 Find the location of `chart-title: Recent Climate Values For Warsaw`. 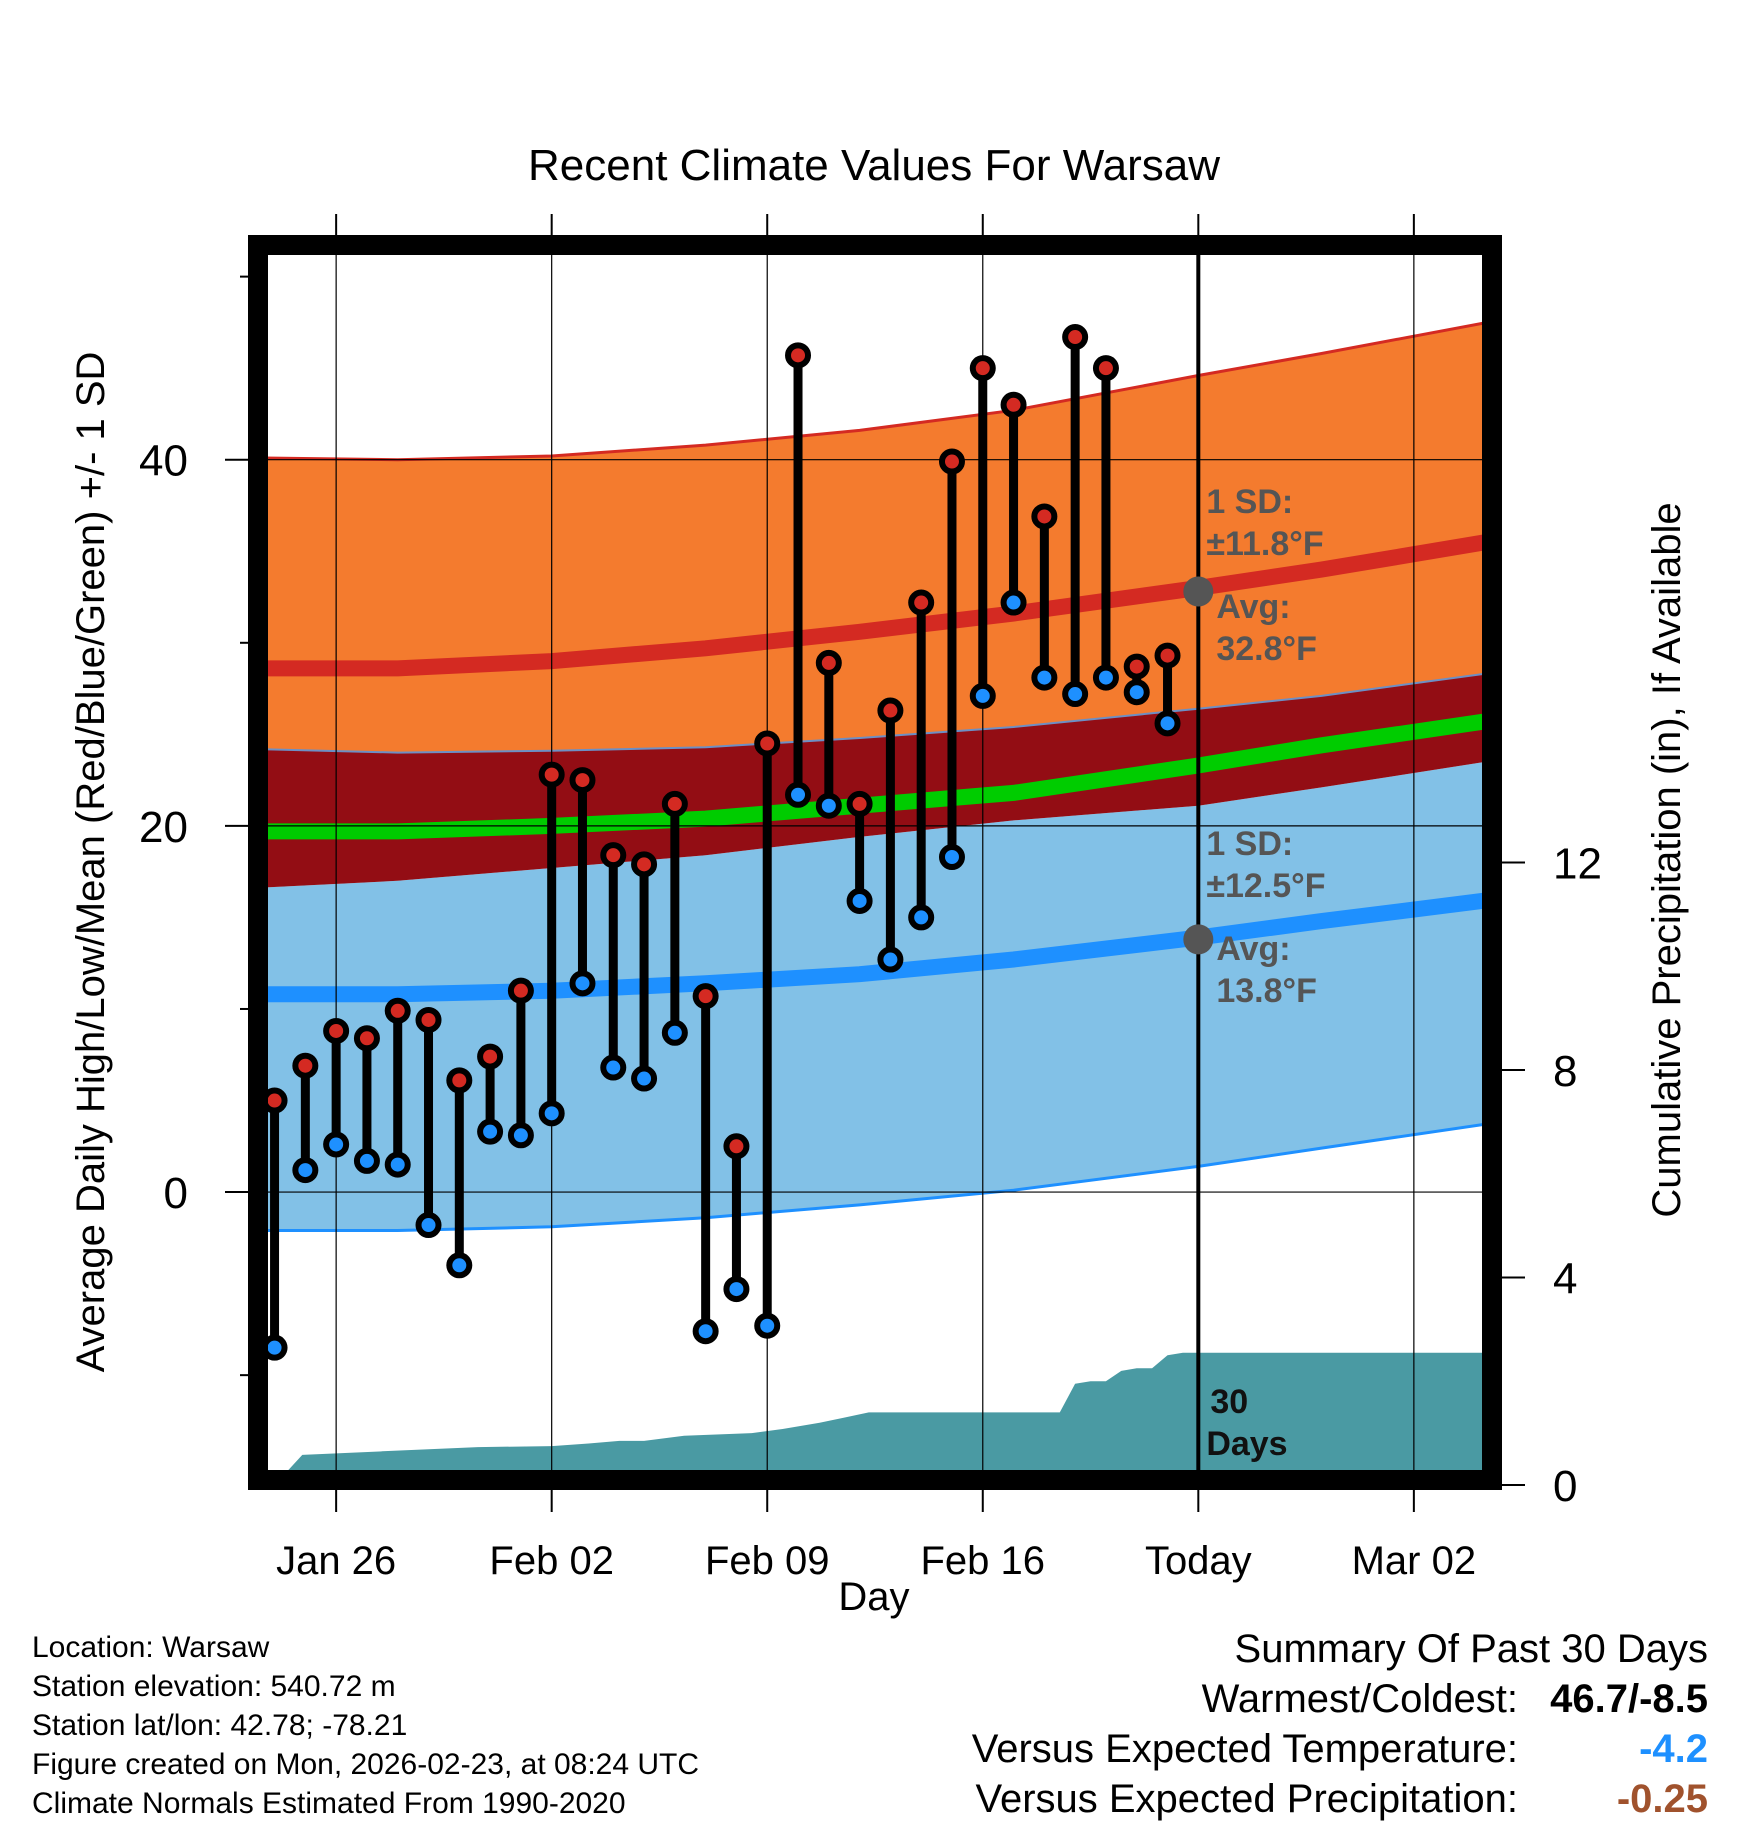

chart-title: Recent Climate Values For Warsaw is located at coordinates (874, 165).